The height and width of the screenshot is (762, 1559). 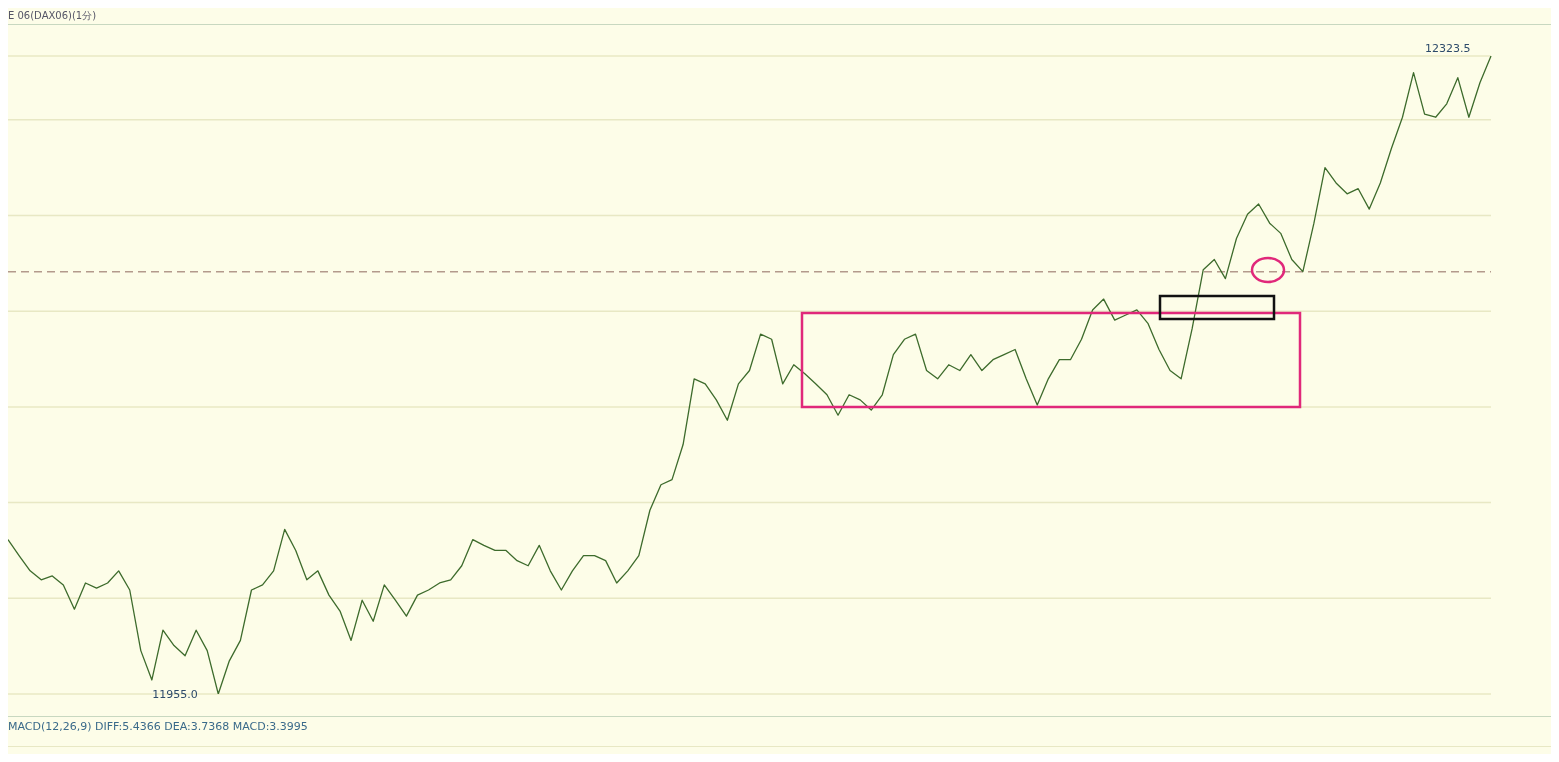 What do you see at coordinates (779, 16) in the screenshot?
I see `chart-title: E 06(DAX06)(1分)` at bounding box center [779, 16].